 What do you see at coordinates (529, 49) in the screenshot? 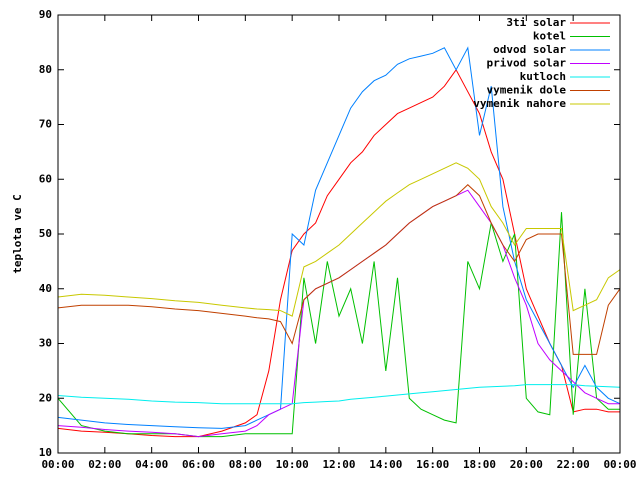
I see `legend-label: odvod solar` at bounding box center [529, 49].